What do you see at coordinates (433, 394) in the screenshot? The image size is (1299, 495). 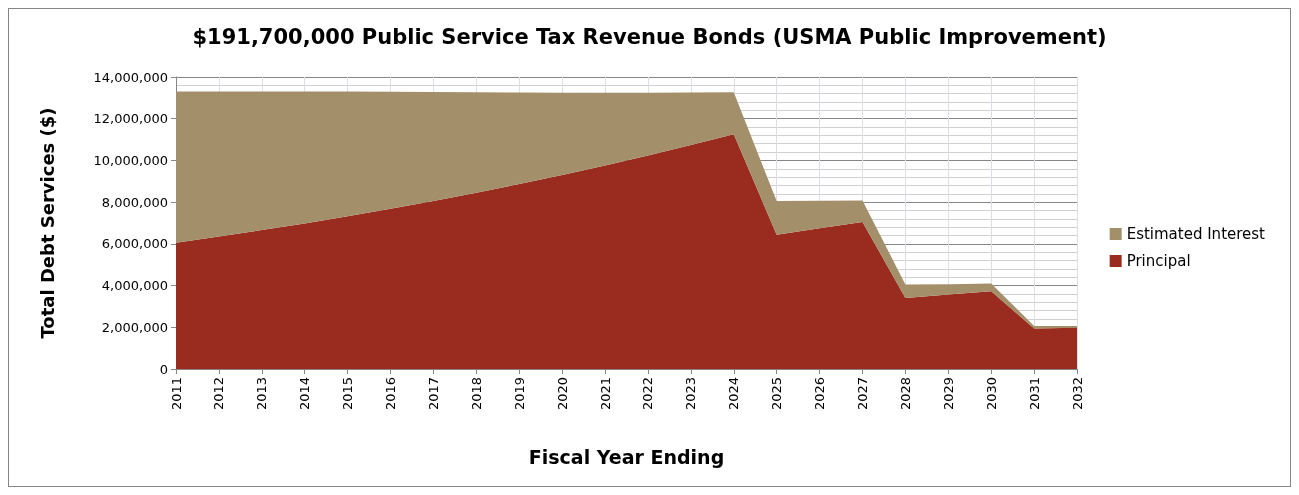 I see `x-tick-label: 2017` at bounding box center [433, 394].